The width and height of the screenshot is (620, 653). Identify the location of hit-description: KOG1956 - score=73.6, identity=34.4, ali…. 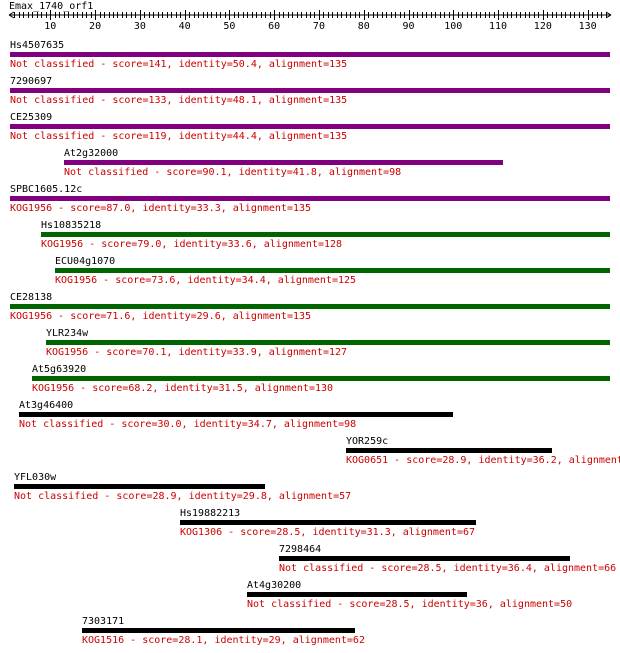
(206, 280).